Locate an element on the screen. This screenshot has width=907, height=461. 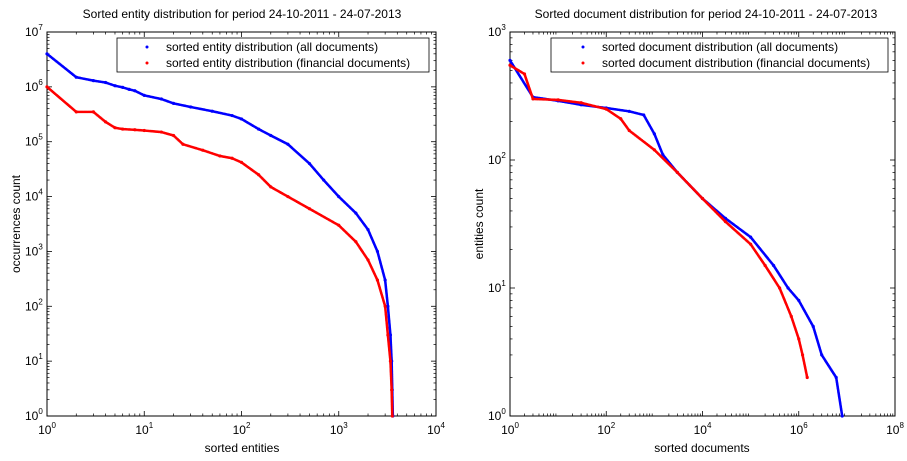
y-axis-label: entities count is located at coordinates (479, 223).